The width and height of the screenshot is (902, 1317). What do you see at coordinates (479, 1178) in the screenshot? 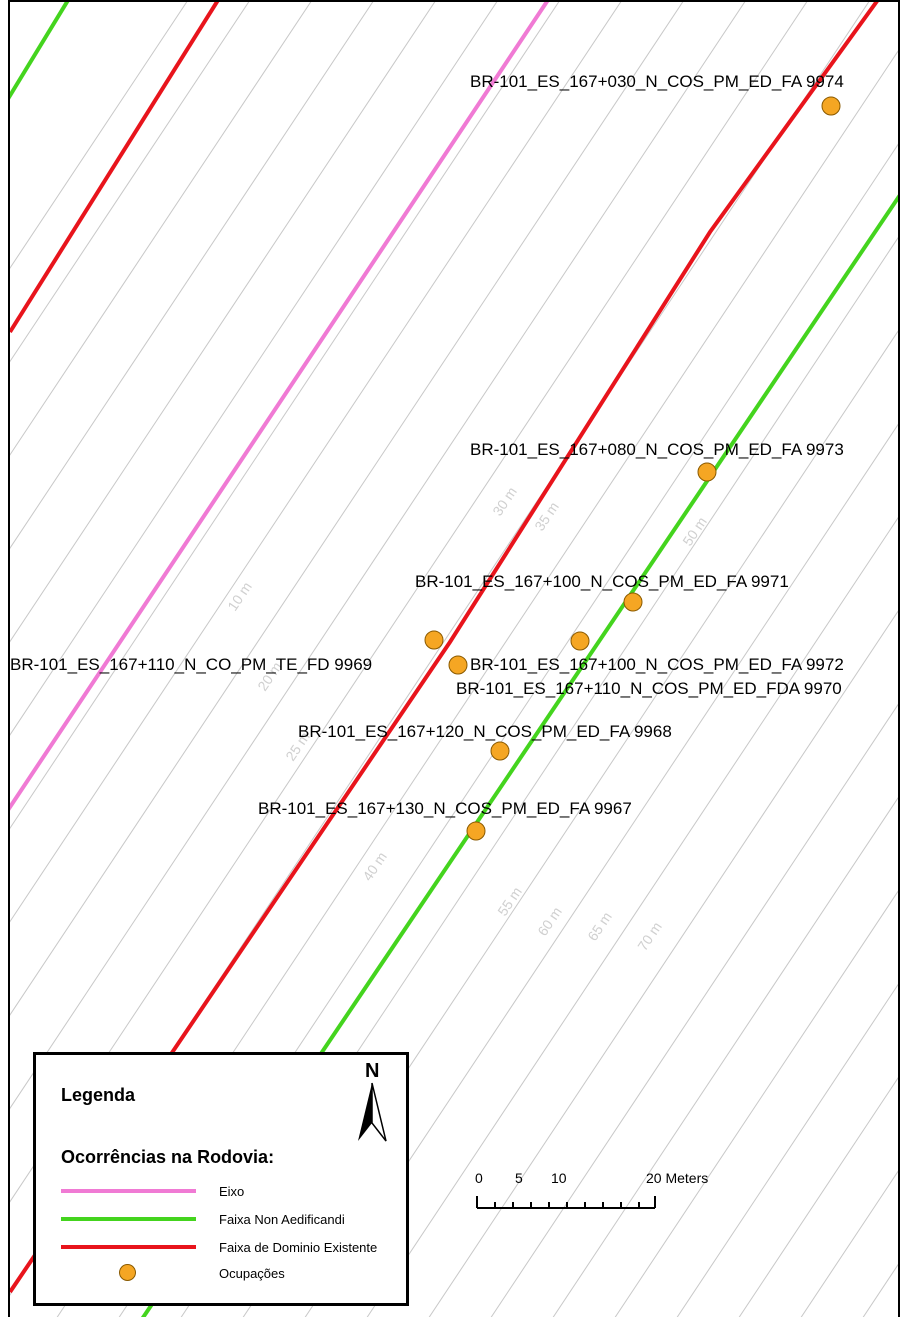
I see `scale-tick-label: 0` at bounding box center [479, 1178].